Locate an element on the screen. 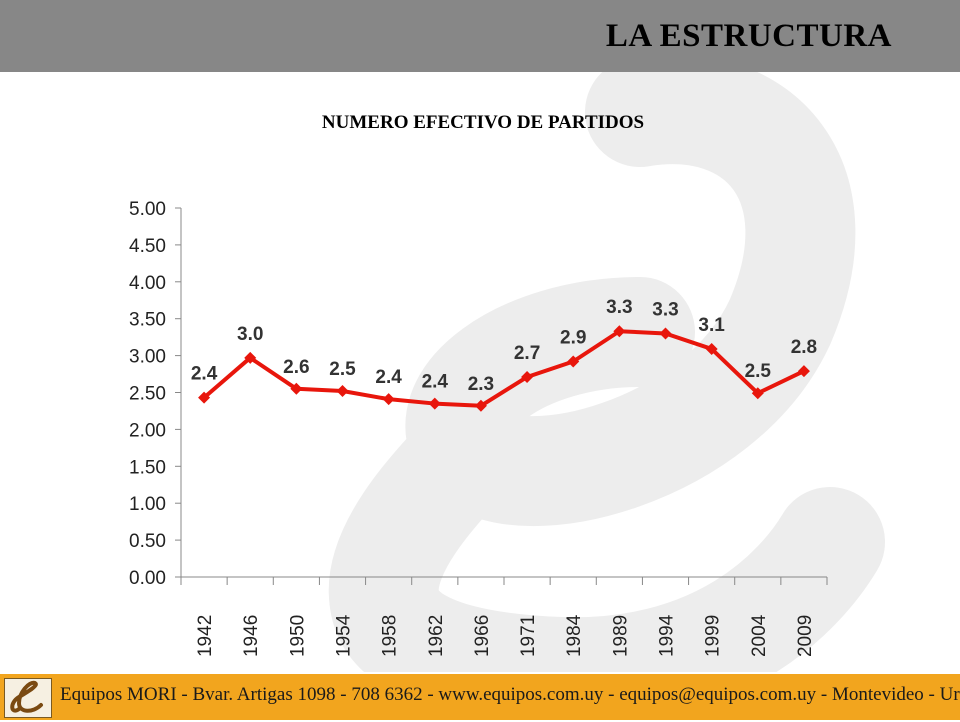 The image size is (960, 722). y-tick-label: 2.50 is located at coordinates (147, 394).